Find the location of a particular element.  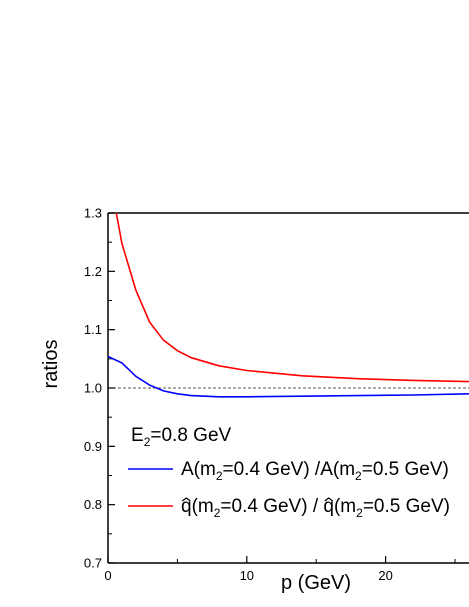

annotation-e2: E2=0.8 GeV is located at coordinates (181, 437).